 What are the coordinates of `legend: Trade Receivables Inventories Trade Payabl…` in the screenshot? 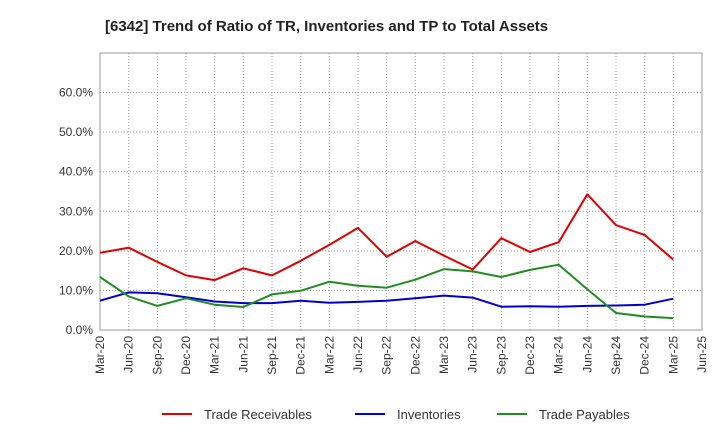 It's located at (396, 414).